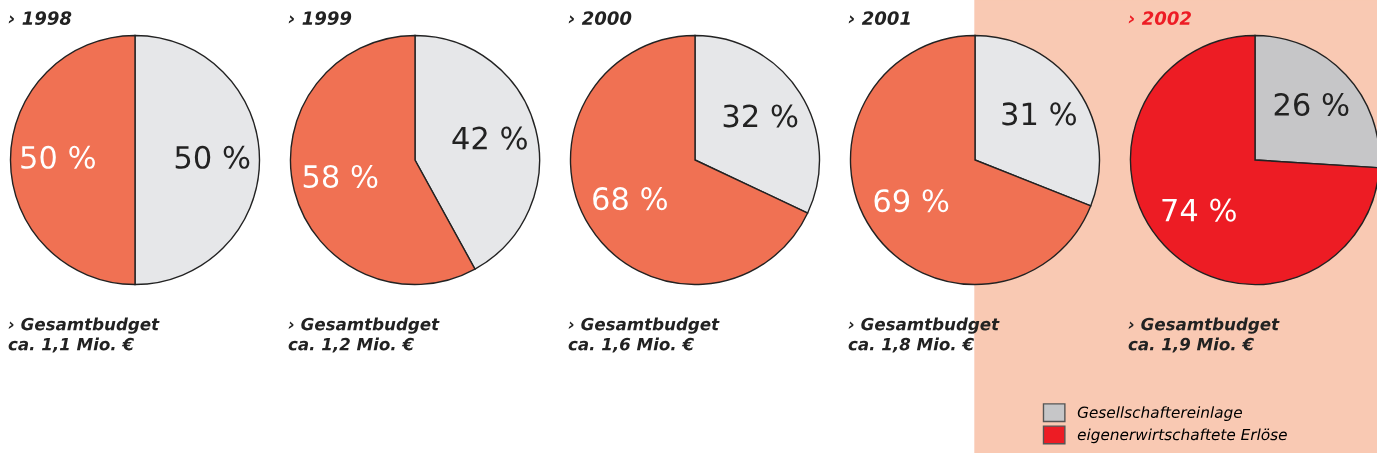  I want to click on legend-label: Gesellschaftereinlage, so click(1159, 413).